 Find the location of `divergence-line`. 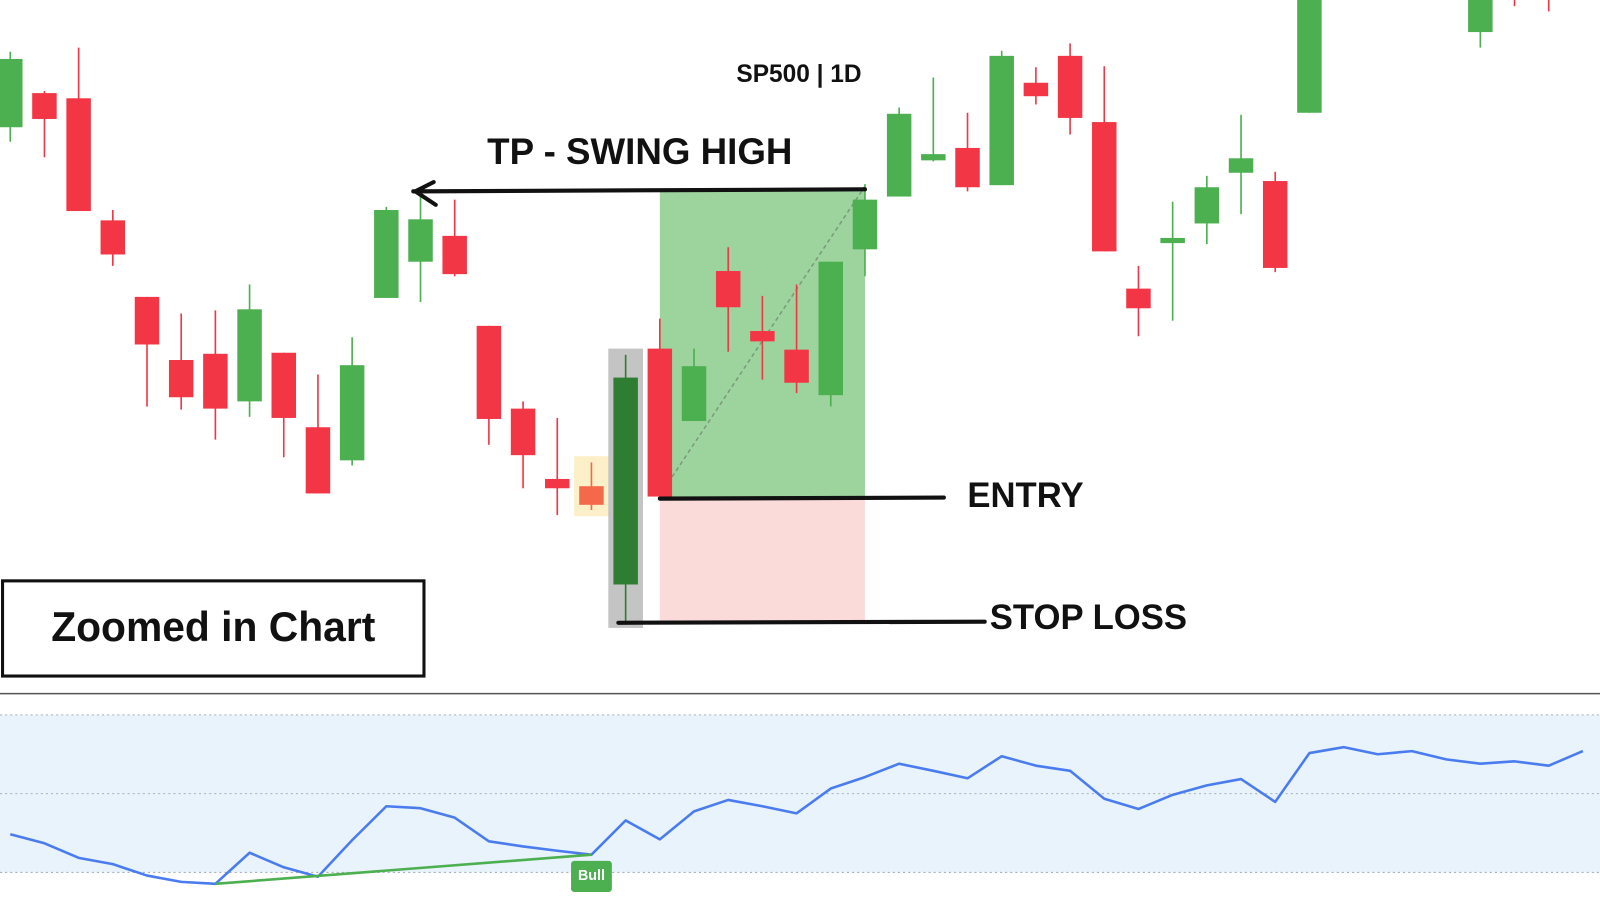

divergence-line is located at coordinates (403, 869).